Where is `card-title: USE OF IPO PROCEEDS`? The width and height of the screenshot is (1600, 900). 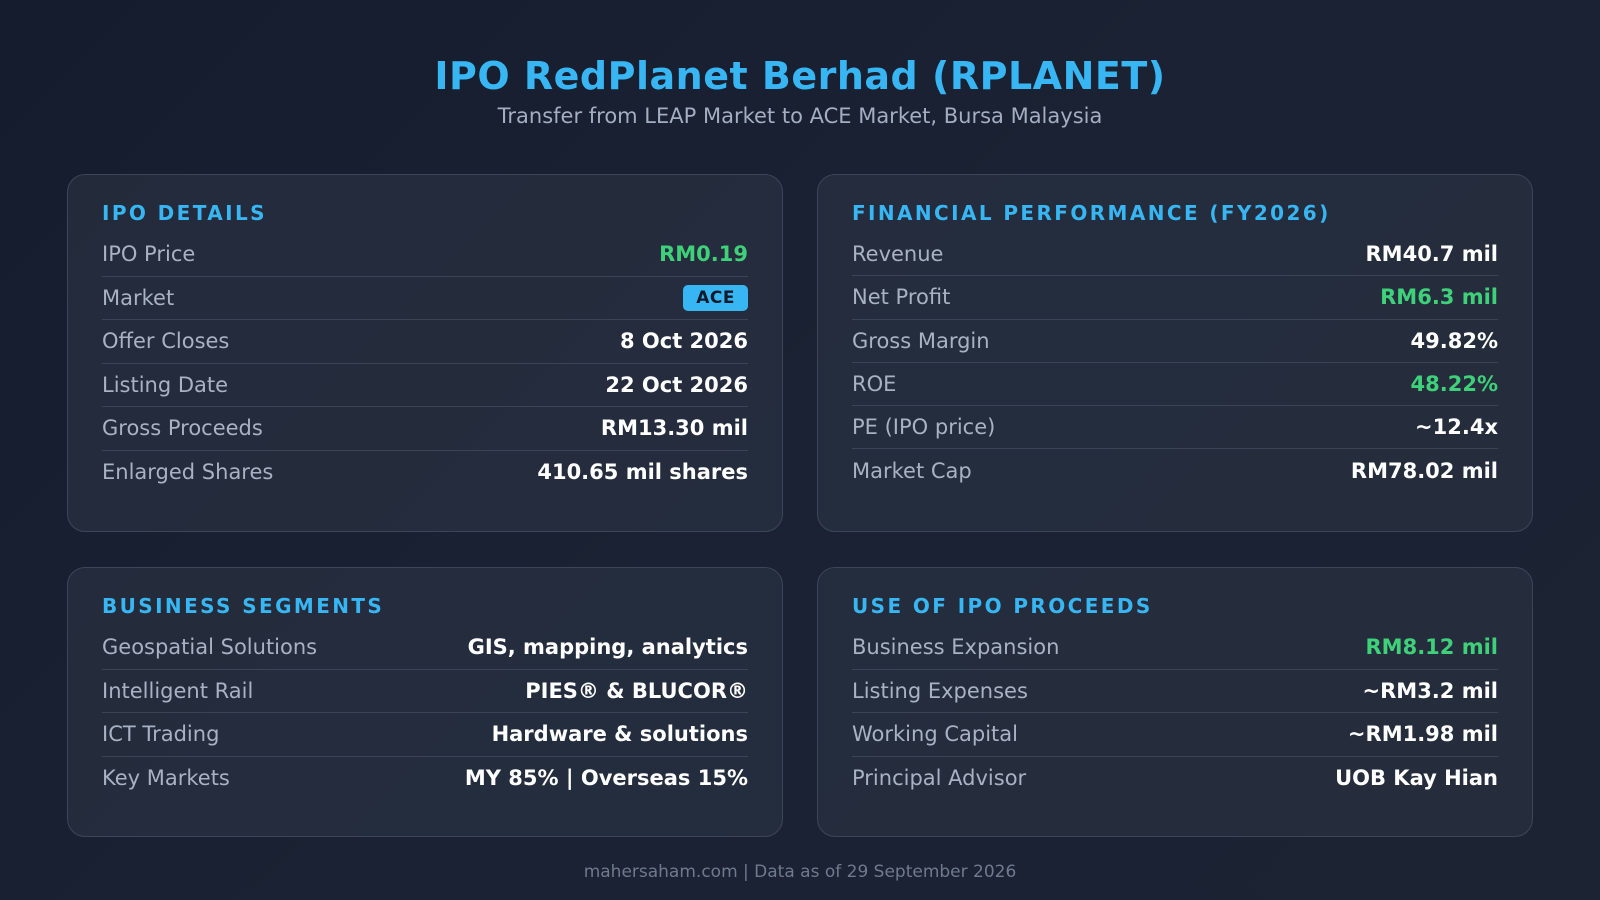 card-title: USE OF IPO PROCEEDS is located at coordinates (1002, 606).